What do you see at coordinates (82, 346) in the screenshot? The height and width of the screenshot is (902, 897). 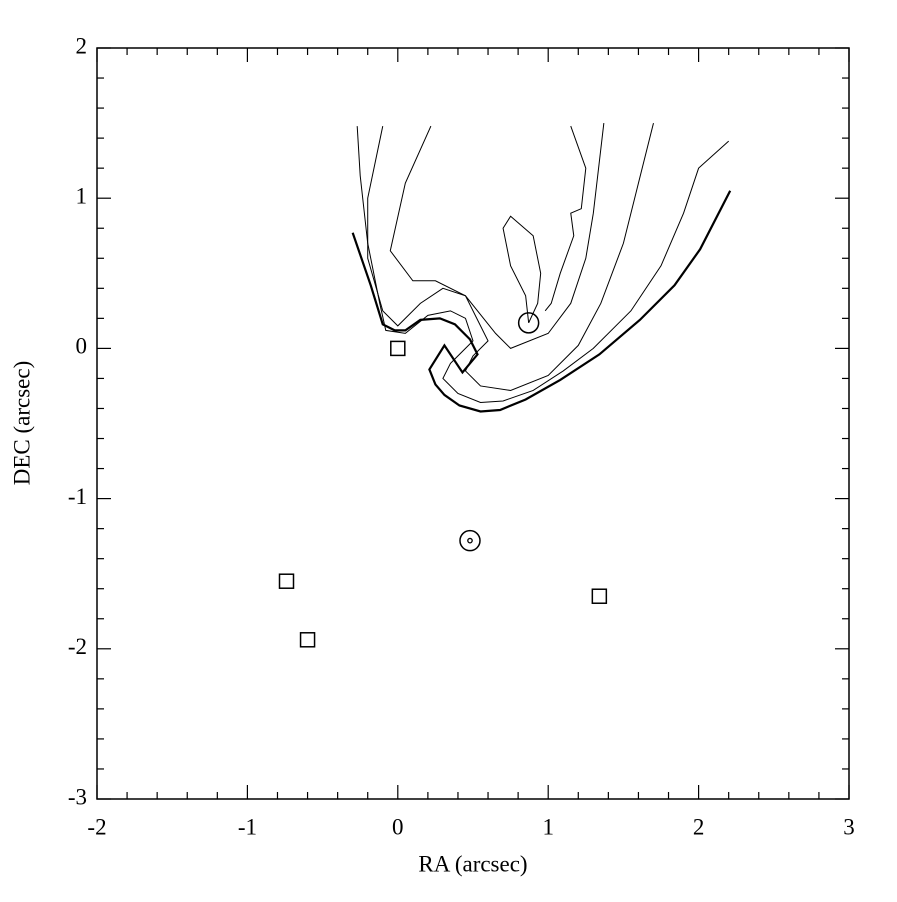 I see `y-tick-label: 0` at bounding box center [82, 346].